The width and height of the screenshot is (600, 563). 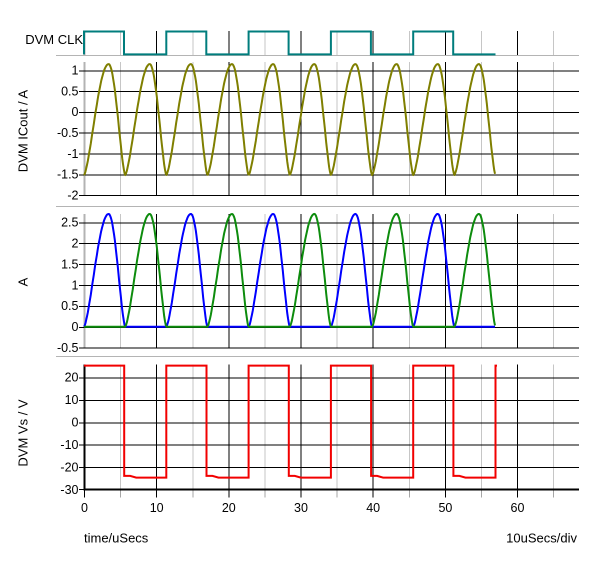 What do you see at coordinates (69, 490) in the screenshot?
I see `svg-text: -30` at bounding box center [69, 490].